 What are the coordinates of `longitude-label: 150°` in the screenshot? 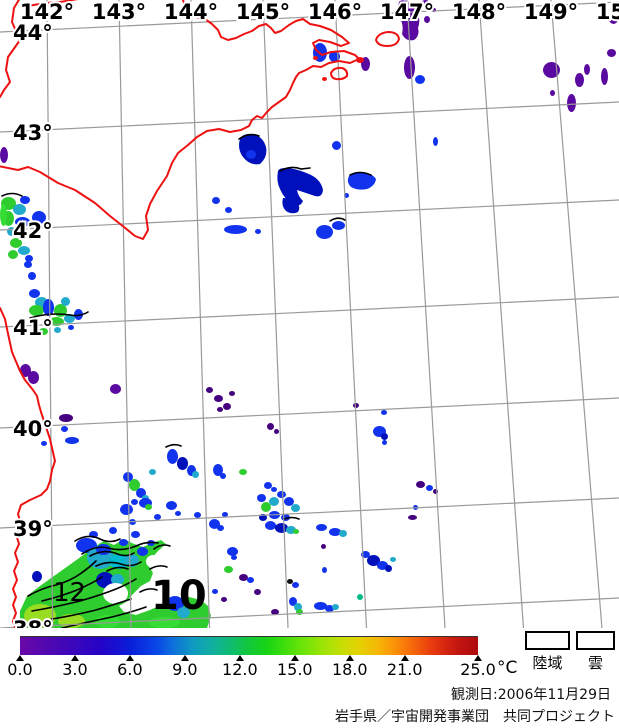 It's located at (607, 12).